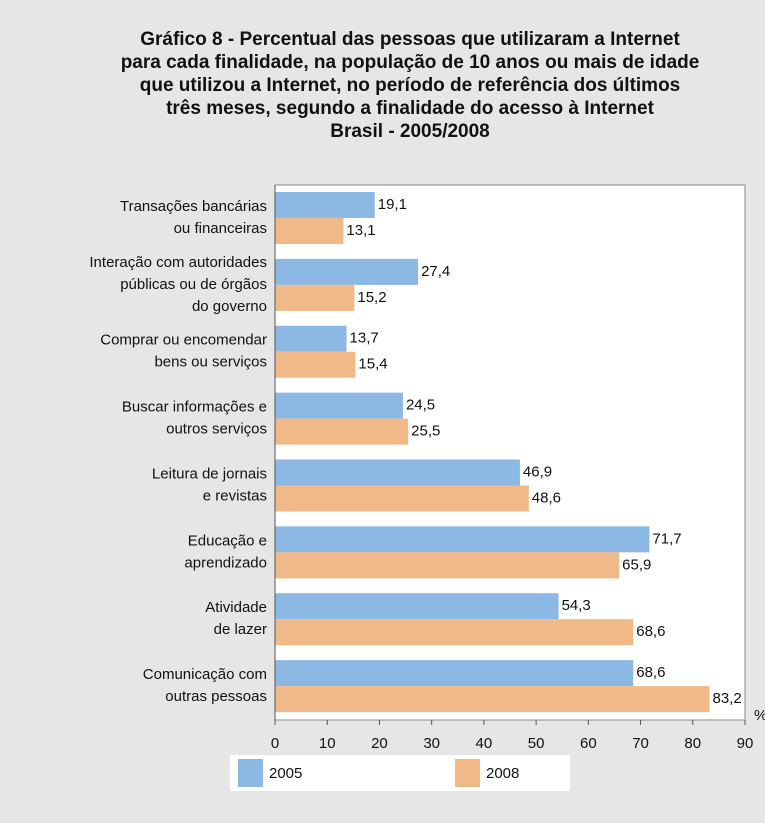 Image resolution: width=765 pixels, height=828 pixels. Describe the element at coordinates (537, 471) in the screenshot. I see `data-label: 46,9` at that location.